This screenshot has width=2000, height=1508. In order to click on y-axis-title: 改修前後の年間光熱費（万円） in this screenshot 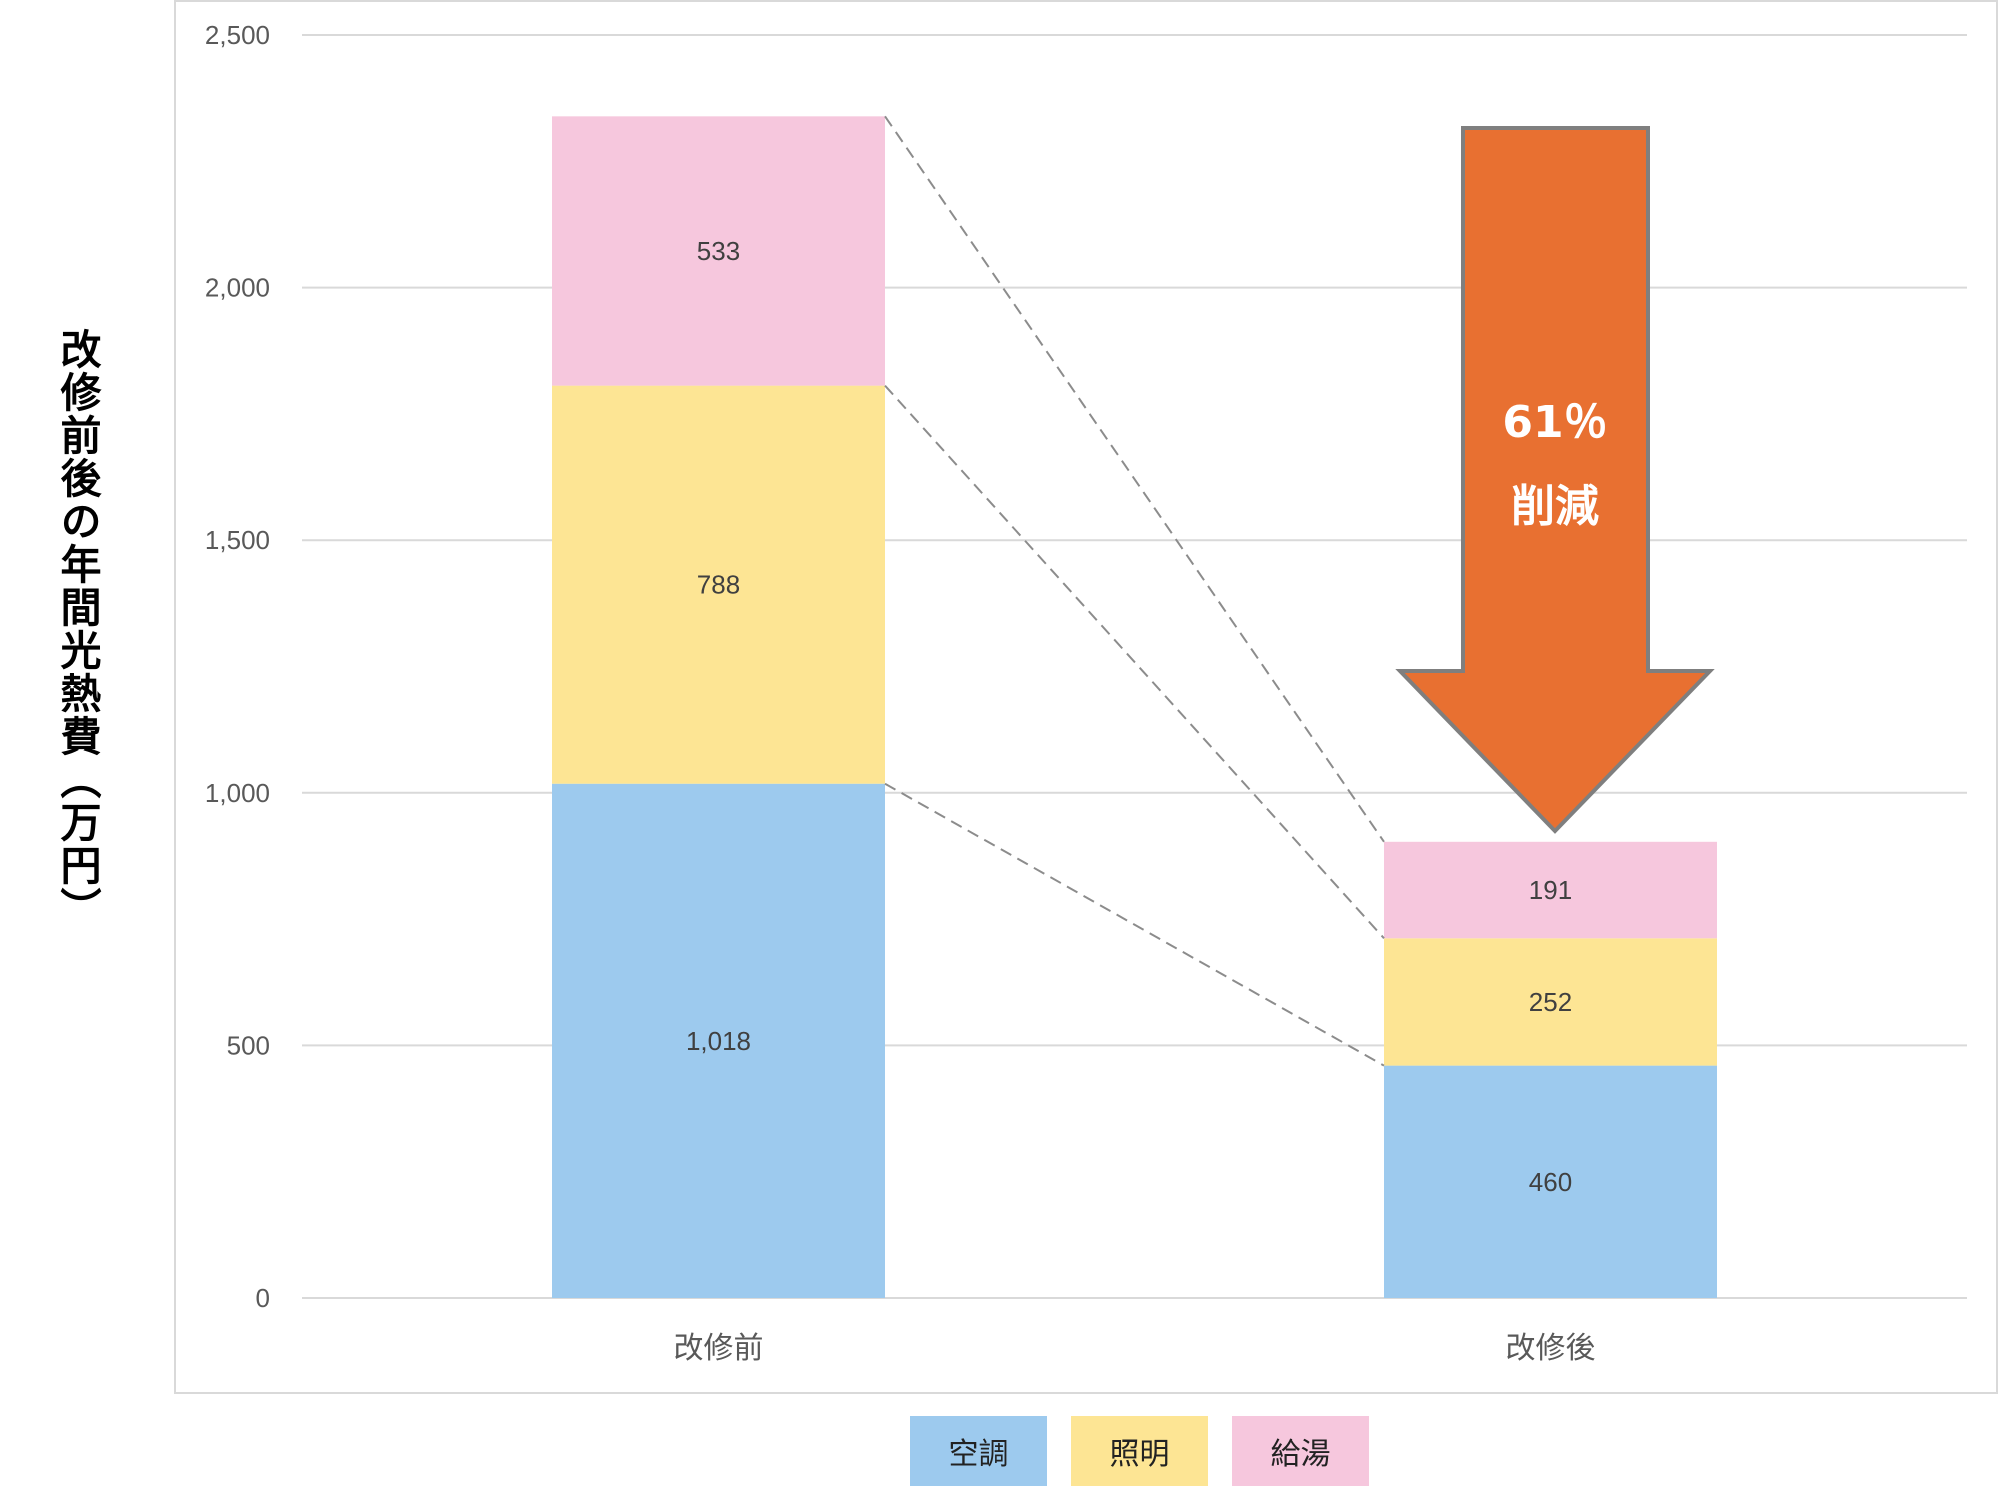, I will do `click(77, 629)`.